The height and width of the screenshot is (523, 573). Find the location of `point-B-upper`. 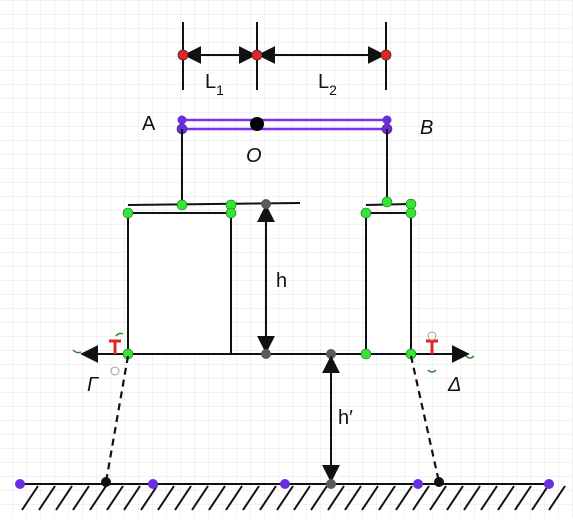

point-B-upper is located at coordinates (387, 120).